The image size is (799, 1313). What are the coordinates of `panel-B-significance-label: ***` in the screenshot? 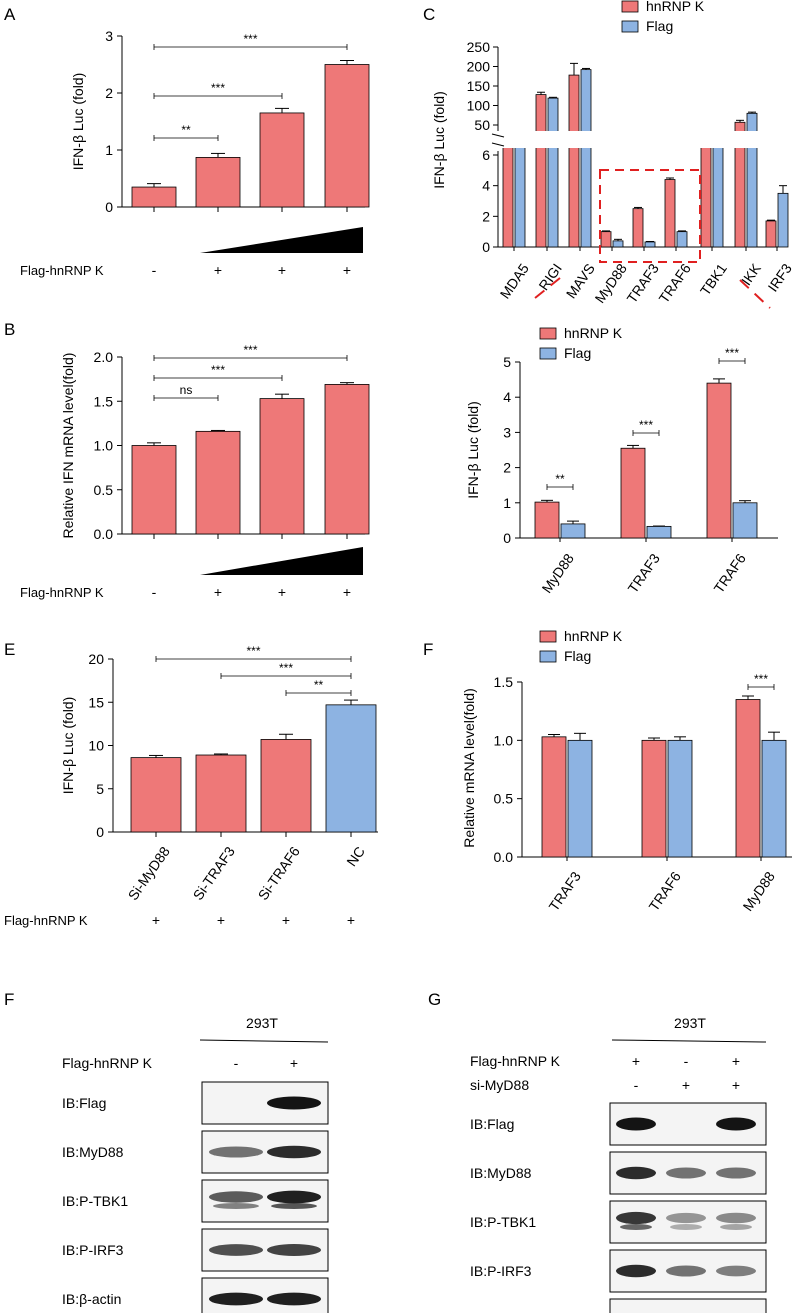 It's located at (250, 350).